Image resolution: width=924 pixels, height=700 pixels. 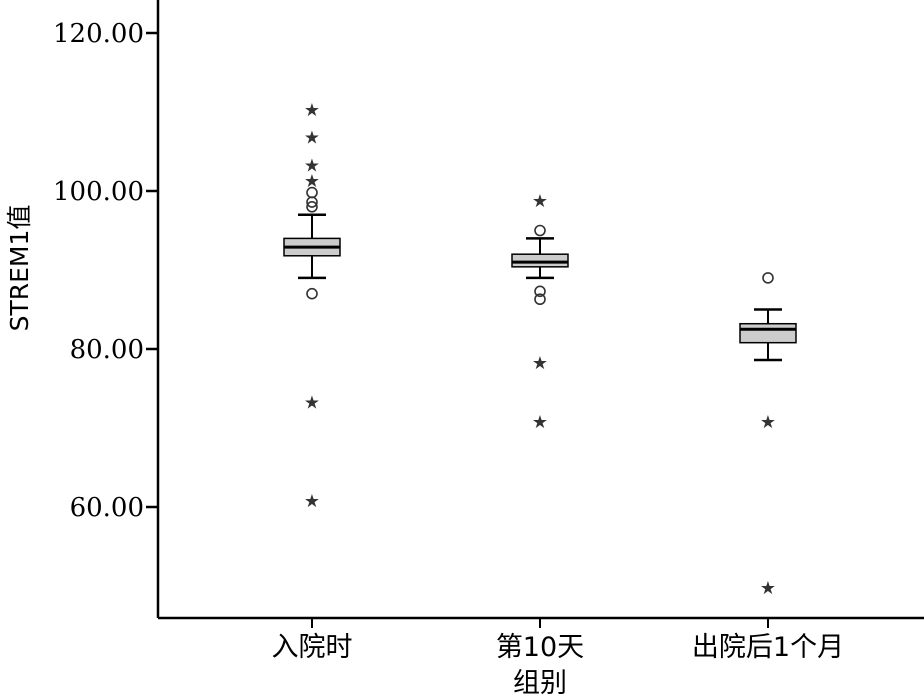 I want to click on x-axis-title: 组别, so click(x=540, y=683).